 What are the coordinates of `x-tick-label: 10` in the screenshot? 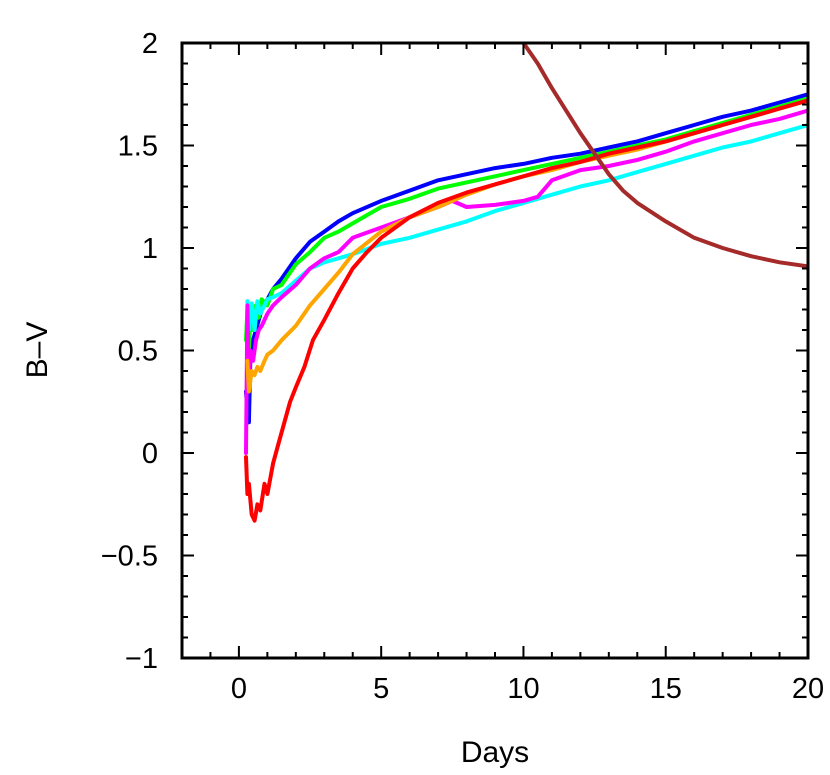 It's located at (523, 689).